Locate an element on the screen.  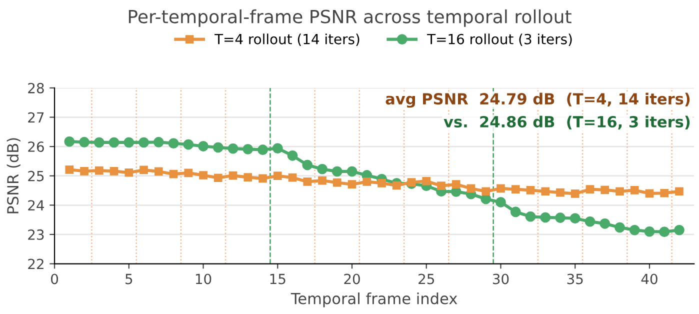
x-tick-label: 25 is located at coordinates (426, 279).